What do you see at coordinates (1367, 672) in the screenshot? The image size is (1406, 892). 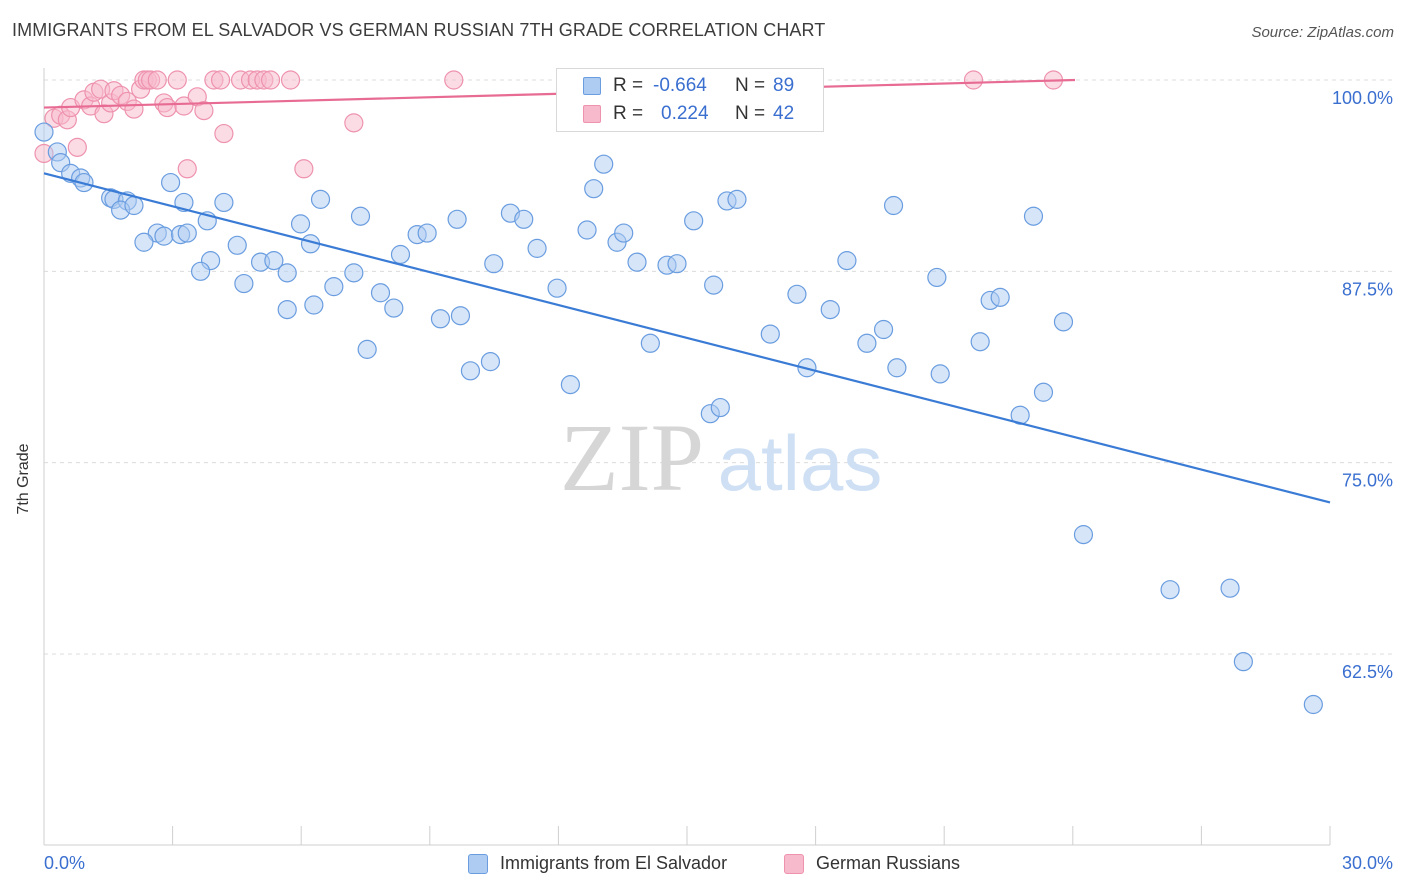 I see `y-tick-label: 62.5%` at bounding box center [1367, 672].